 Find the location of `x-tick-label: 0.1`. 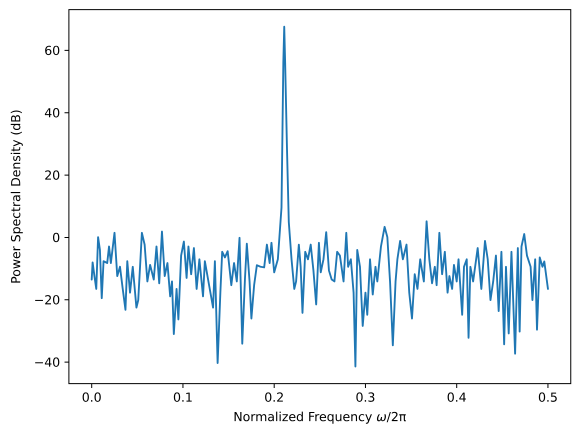

x-tick-label: 0.1 is located at coordinates (183, 397).